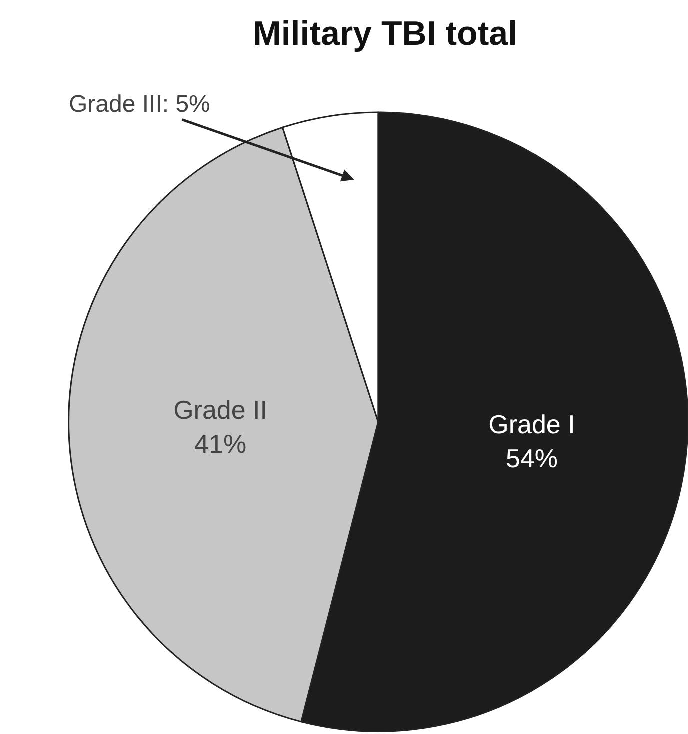 The image size is (688, 734). I want to click on data-label: 41%, so click(220, 443).